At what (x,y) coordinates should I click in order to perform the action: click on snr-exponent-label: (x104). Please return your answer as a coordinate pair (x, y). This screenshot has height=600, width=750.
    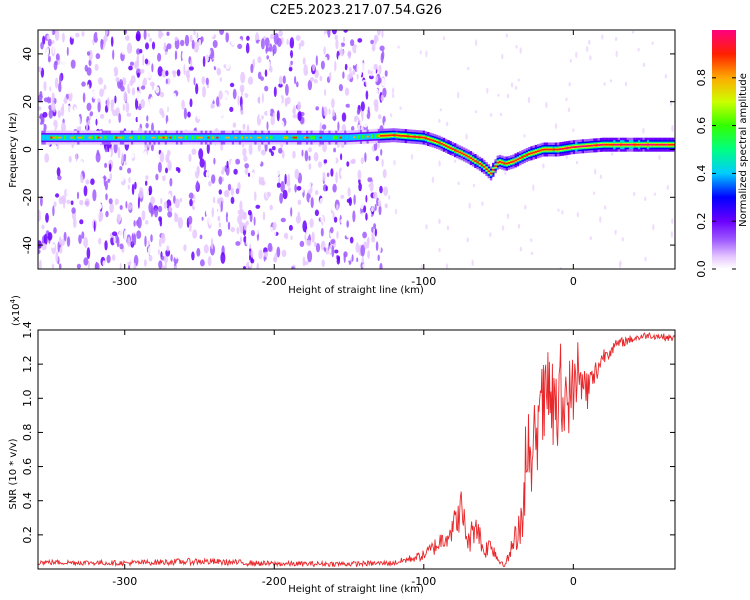
    Looking at the image, I should click on (15, 310).